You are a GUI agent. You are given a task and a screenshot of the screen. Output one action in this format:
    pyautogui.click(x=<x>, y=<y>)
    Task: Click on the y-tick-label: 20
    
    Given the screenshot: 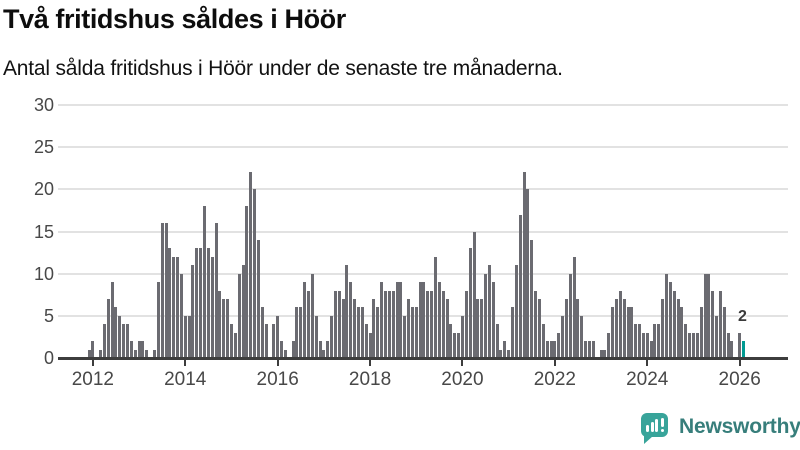 What is the action you would take?
    pyautogui.click(x=43, y=189)
    